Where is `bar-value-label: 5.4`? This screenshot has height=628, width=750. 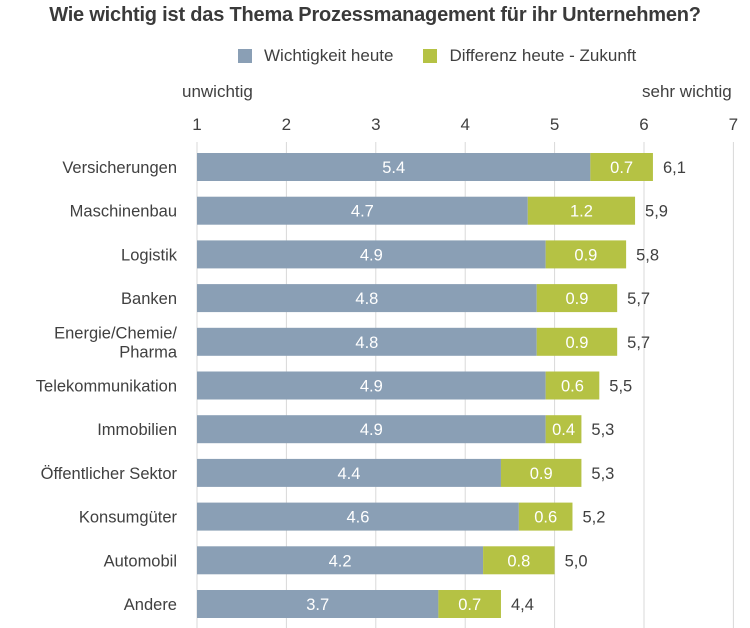 bar-value-label: 5.4 is located at coordinates (393, 168).